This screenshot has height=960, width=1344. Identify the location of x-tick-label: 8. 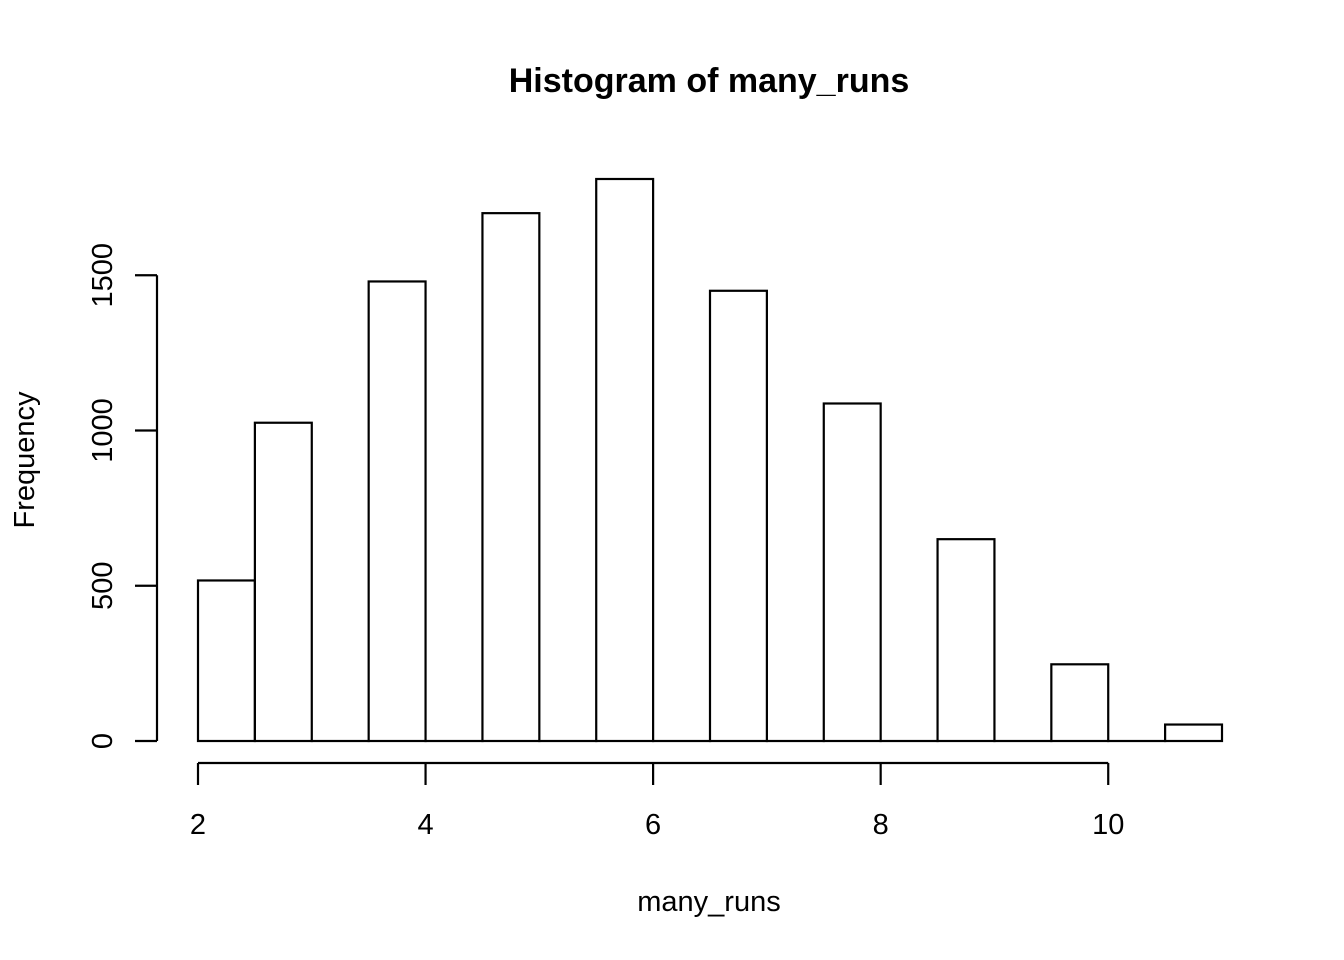
(881, 825).